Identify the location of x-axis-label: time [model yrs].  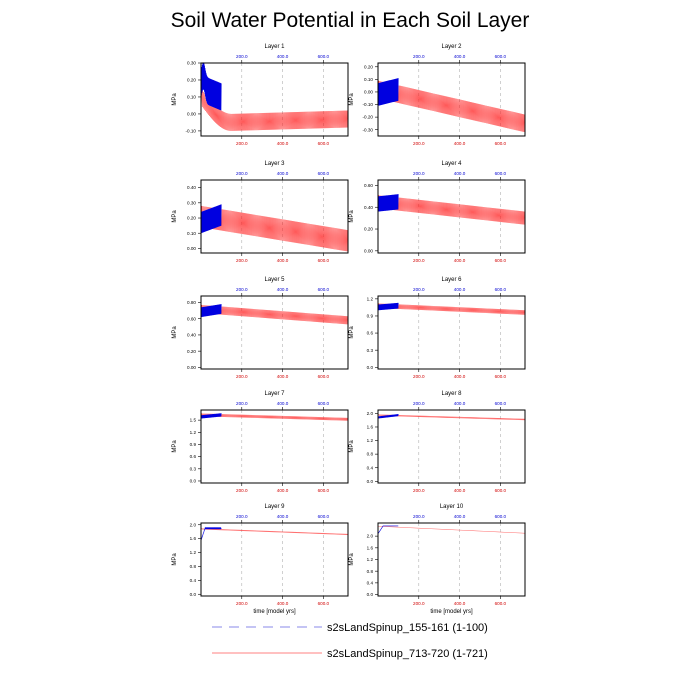
(274, 612).